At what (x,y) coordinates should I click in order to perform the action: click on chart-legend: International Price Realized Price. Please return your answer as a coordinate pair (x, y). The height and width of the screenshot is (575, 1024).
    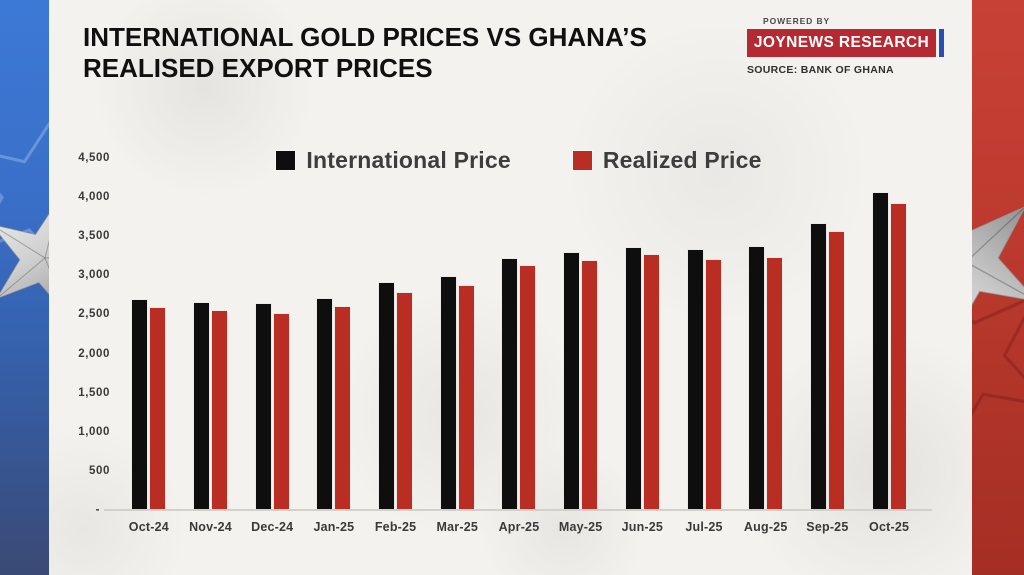
    Looking at the image, I should click on (519, 160).